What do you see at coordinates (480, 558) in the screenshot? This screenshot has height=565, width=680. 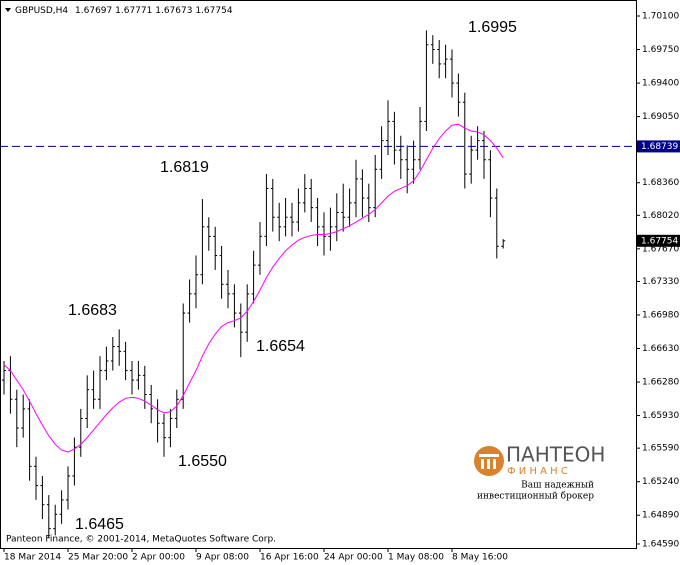 I see `x-tick-label: 8 May 16:00` at bounding box center [480, 558].